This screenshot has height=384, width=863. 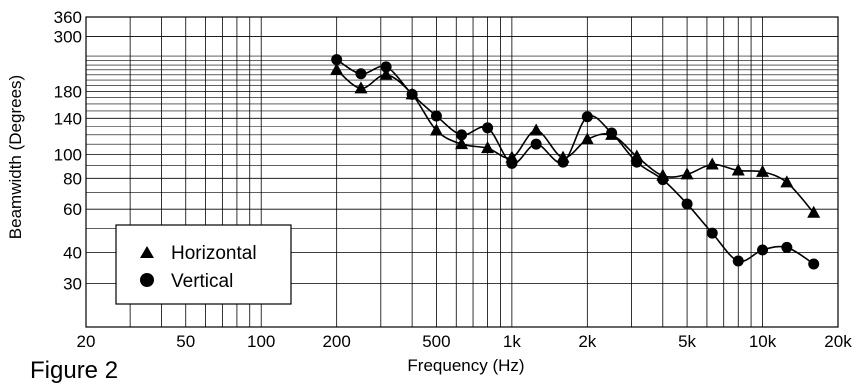 I want to click on x-tick-label: 20k, so click(x=838, y=341).